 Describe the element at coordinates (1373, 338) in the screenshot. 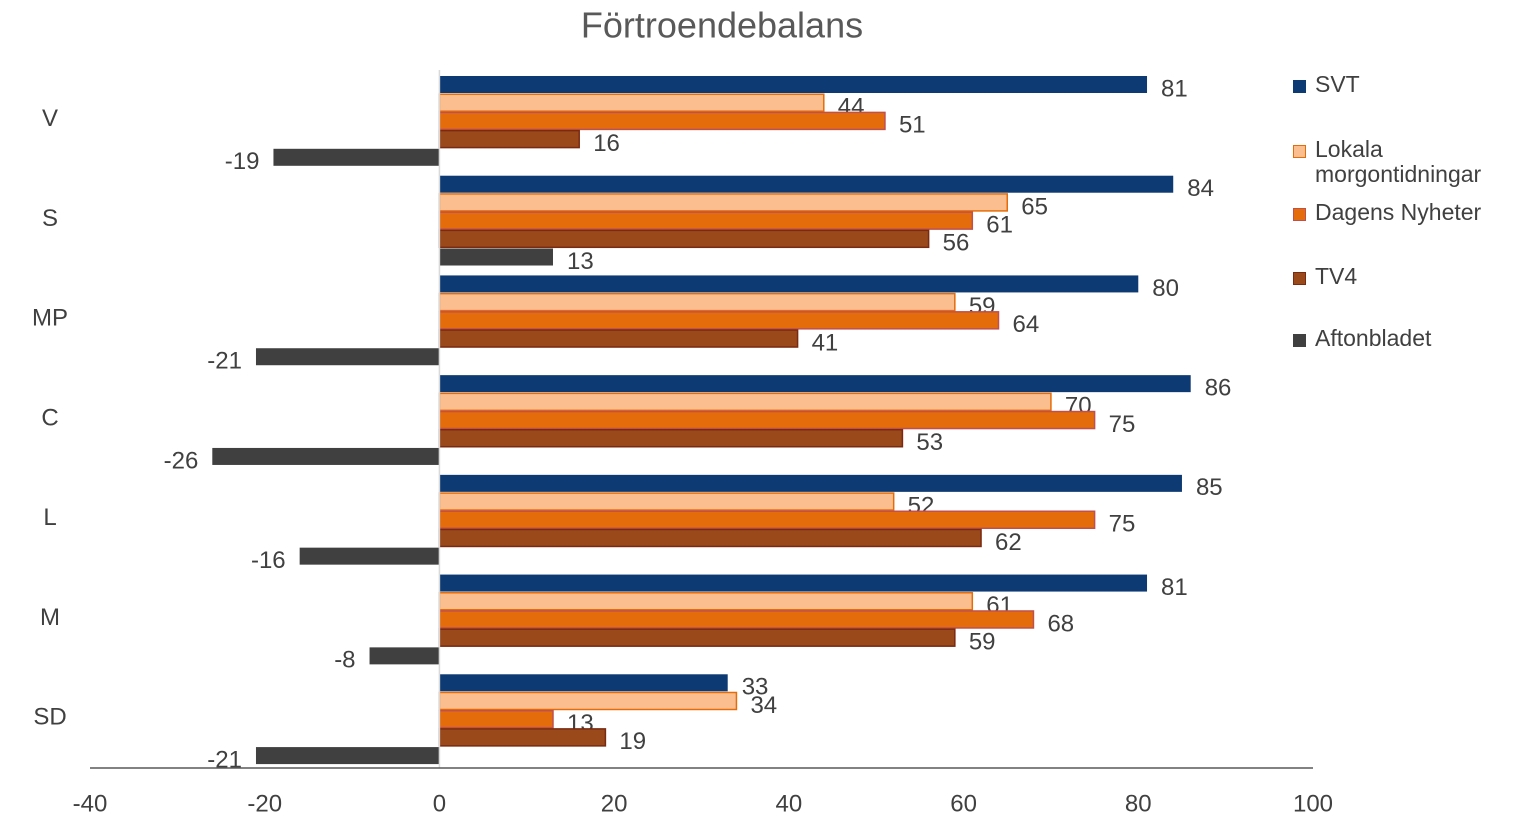

I see `legend-label: Aftonbladet` at that location.